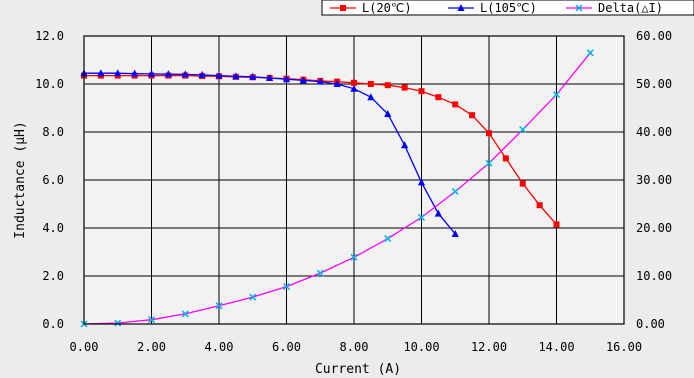  I want to click on legend-box, so click(507, 8).